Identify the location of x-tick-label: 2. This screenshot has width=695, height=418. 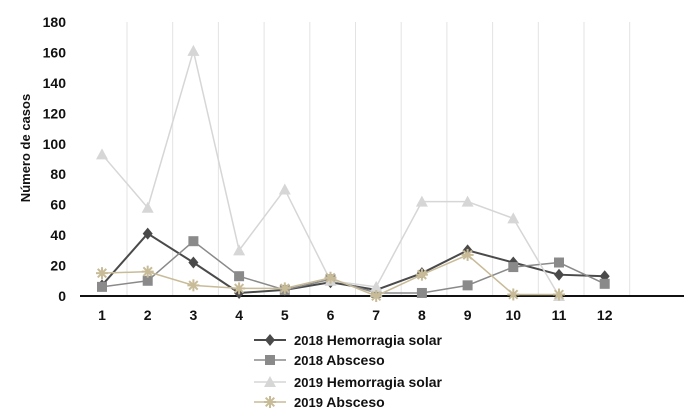
(148, 315).